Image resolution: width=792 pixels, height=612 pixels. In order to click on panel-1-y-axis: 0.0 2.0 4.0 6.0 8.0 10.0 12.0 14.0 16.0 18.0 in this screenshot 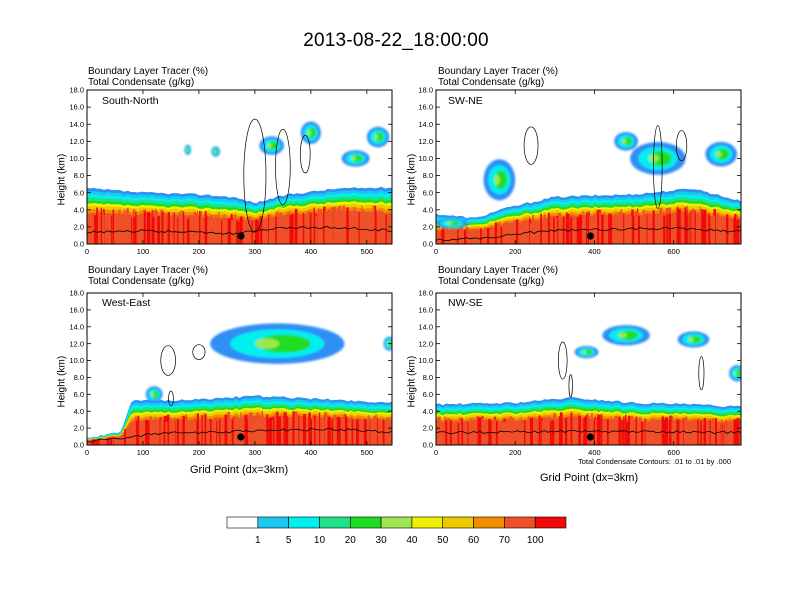, I will do `click(230, 167)`.